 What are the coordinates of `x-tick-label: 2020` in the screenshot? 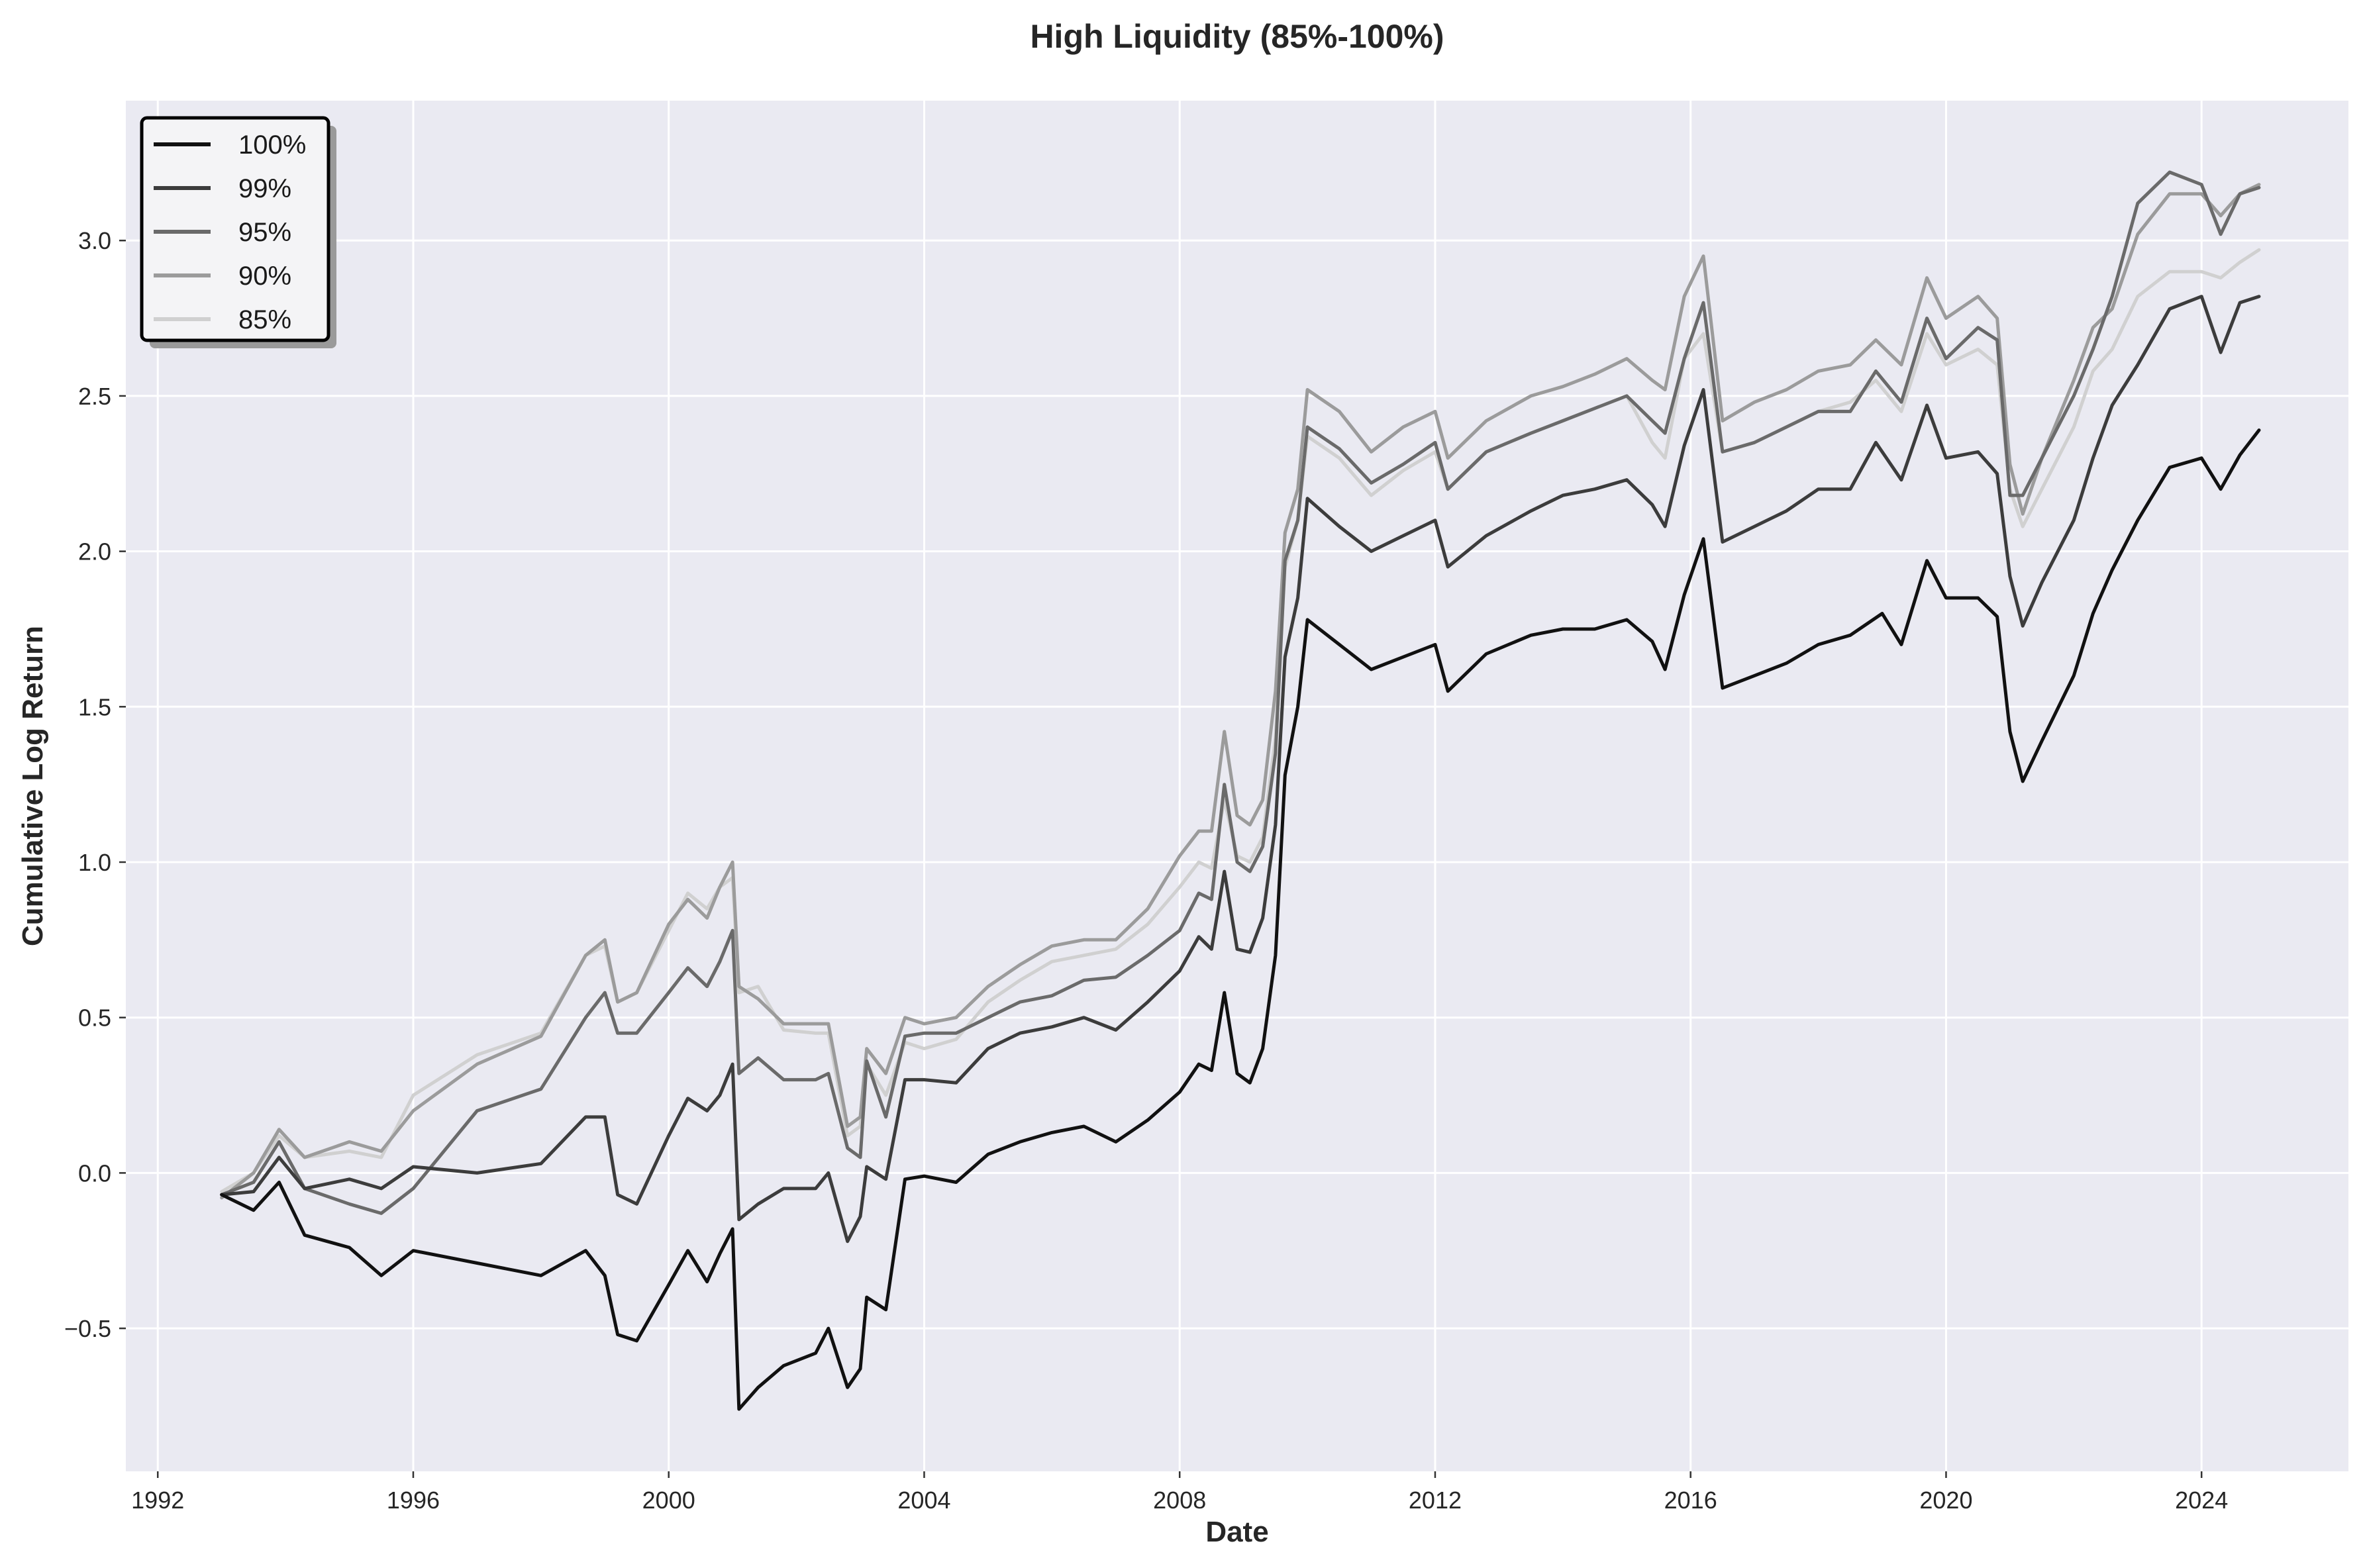 It's located at (1945, 1500).